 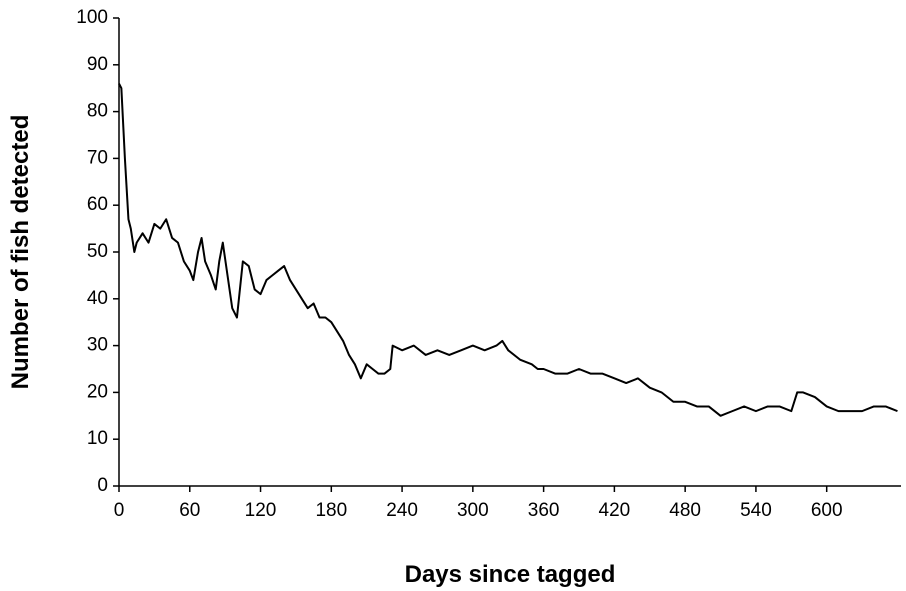 I want to click on y-tick-label: 50, so click(x=97, y=251).